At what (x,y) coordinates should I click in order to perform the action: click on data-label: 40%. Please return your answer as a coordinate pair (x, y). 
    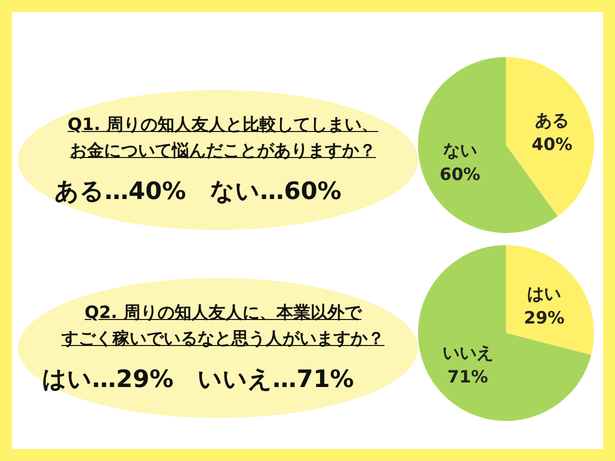
    Looking at the image, I should click on (552, 145).